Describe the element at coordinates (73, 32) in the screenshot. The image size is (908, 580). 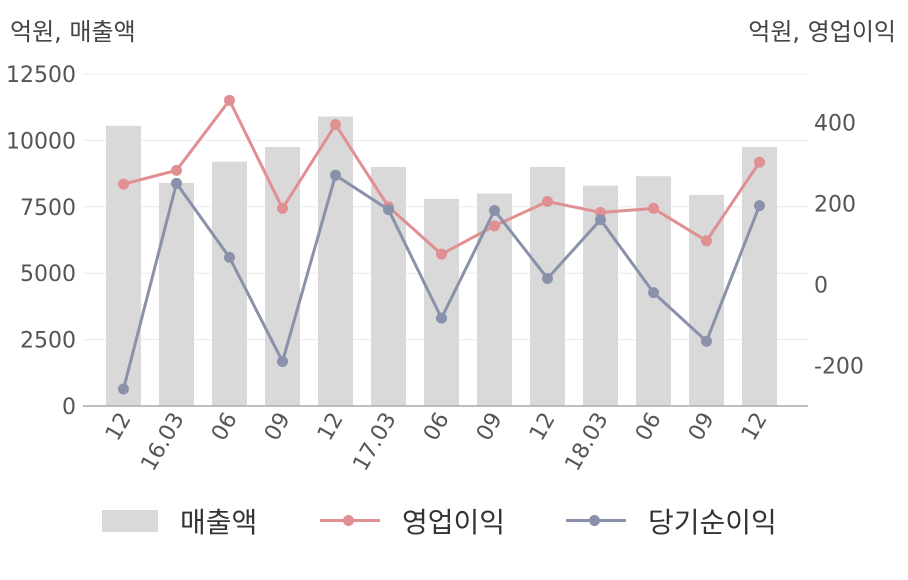
I see `left-axis-unit-label: 억원, 매출액` at that location.